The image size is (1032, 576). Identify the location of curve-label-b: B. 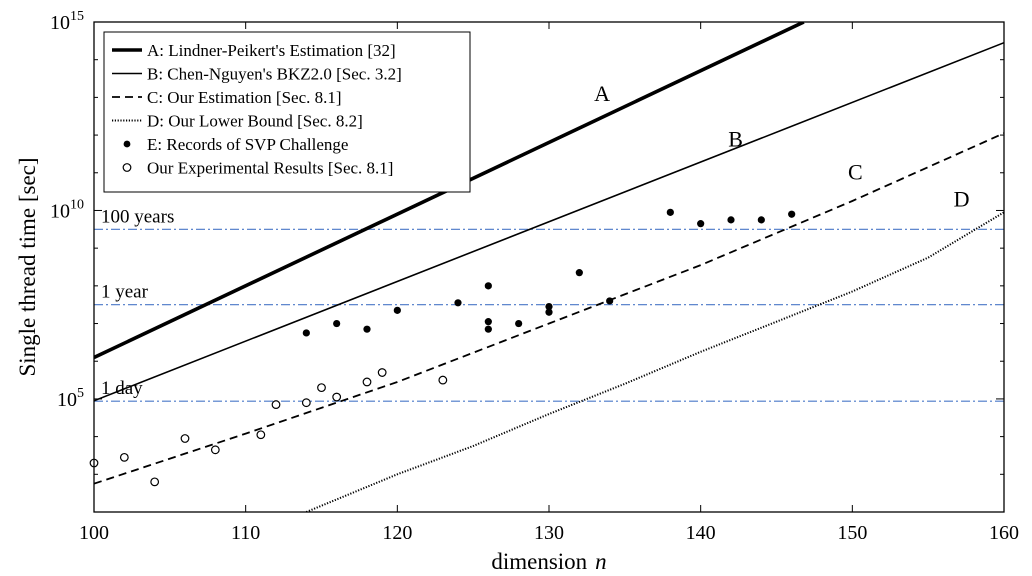
(735, 138).